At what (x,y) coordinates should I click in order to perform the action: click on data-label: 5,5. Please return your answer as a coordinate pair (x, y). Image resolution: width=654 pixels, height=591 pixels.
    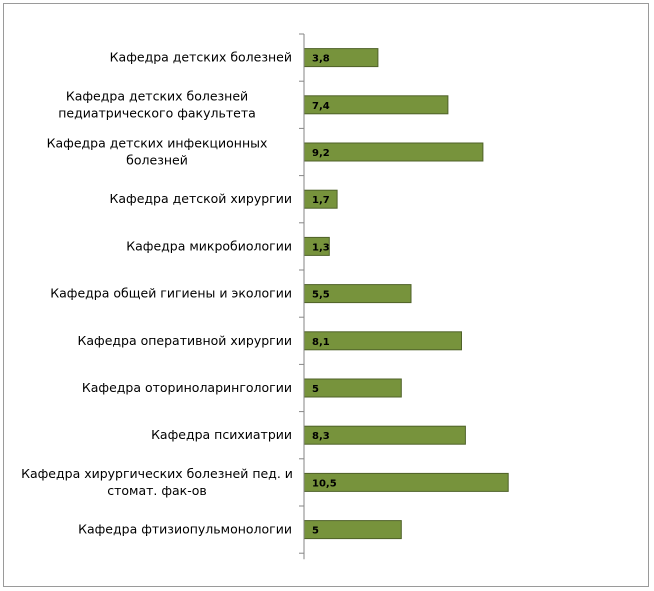
    Looking at the image, I should click on (321, 295).